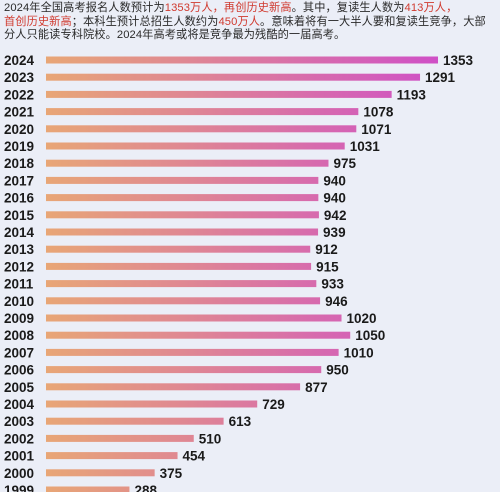  Describe the element at coordinates (334, 198) in the screenshot. I see `data-label-2016: 940` at that location.